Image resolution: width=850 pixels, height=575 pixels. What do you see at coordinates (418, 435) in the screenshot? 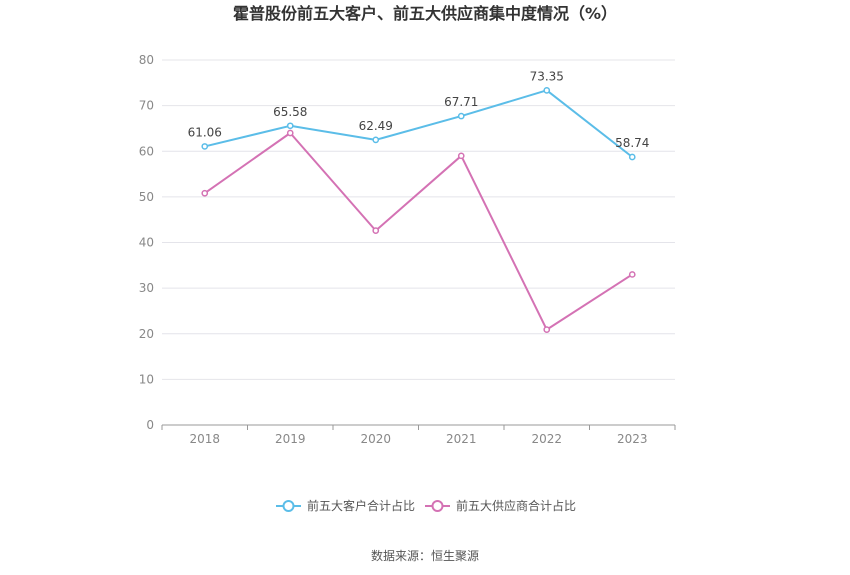
I see `x-axis: 2018 2019 2020 2021 2022 2023` at bounding box center [418, 435].